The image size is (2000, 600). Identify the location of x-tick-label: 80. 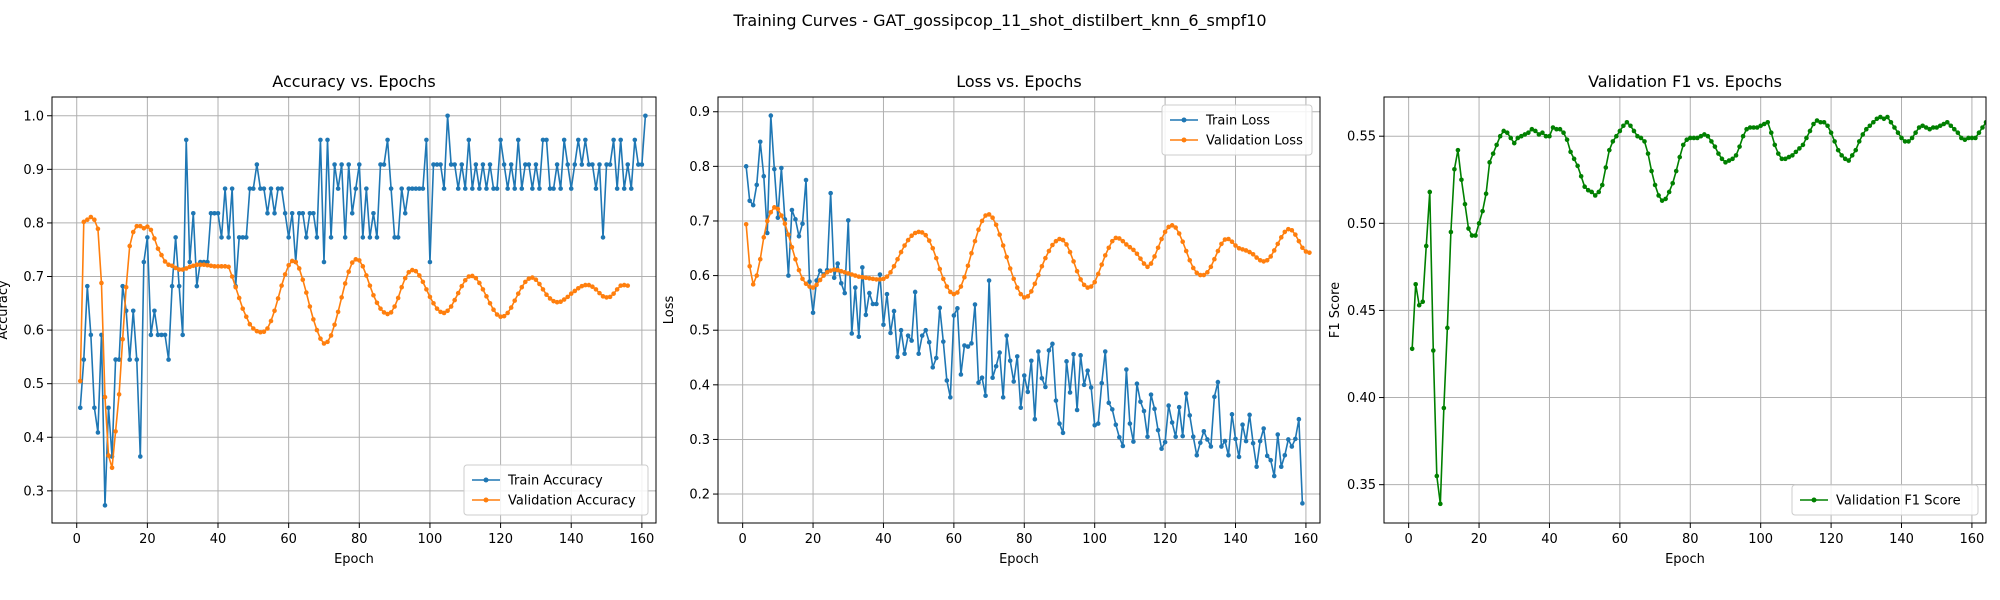
(1024, 539).